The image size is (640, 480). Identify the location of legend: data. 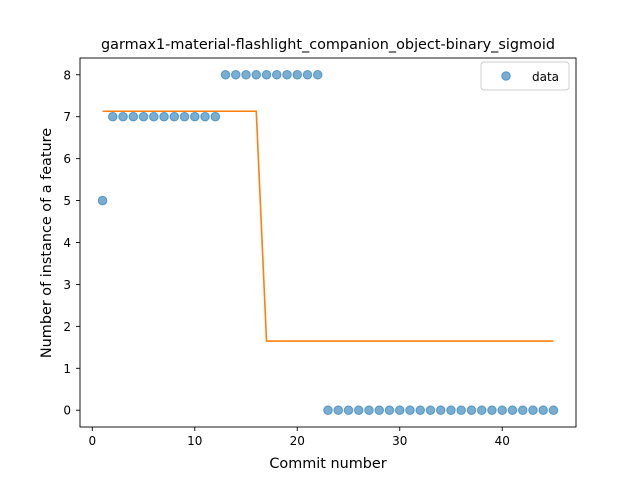
(525, 76).